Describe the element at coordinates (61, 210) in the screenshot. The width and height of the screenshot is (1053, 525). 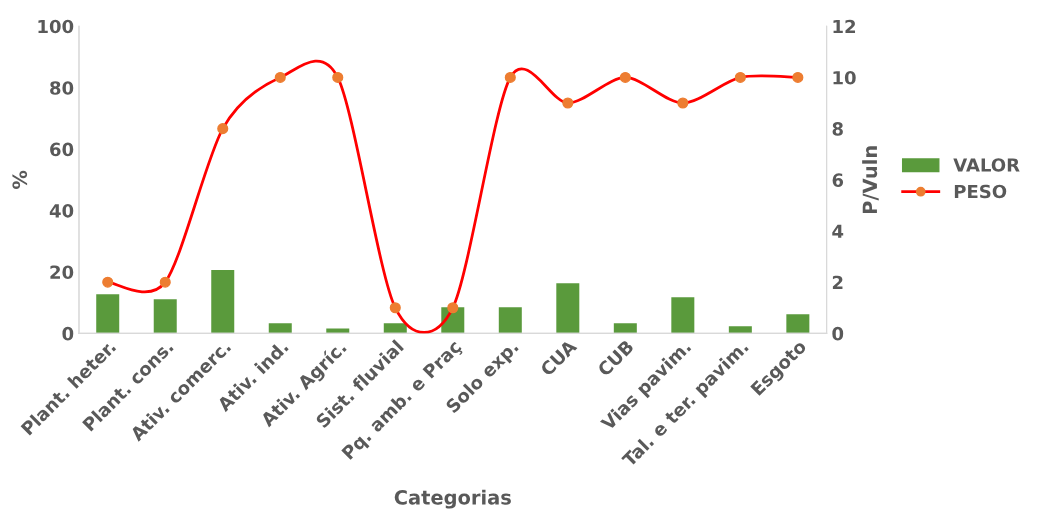
I see `y-tick-label: 40` at that location.